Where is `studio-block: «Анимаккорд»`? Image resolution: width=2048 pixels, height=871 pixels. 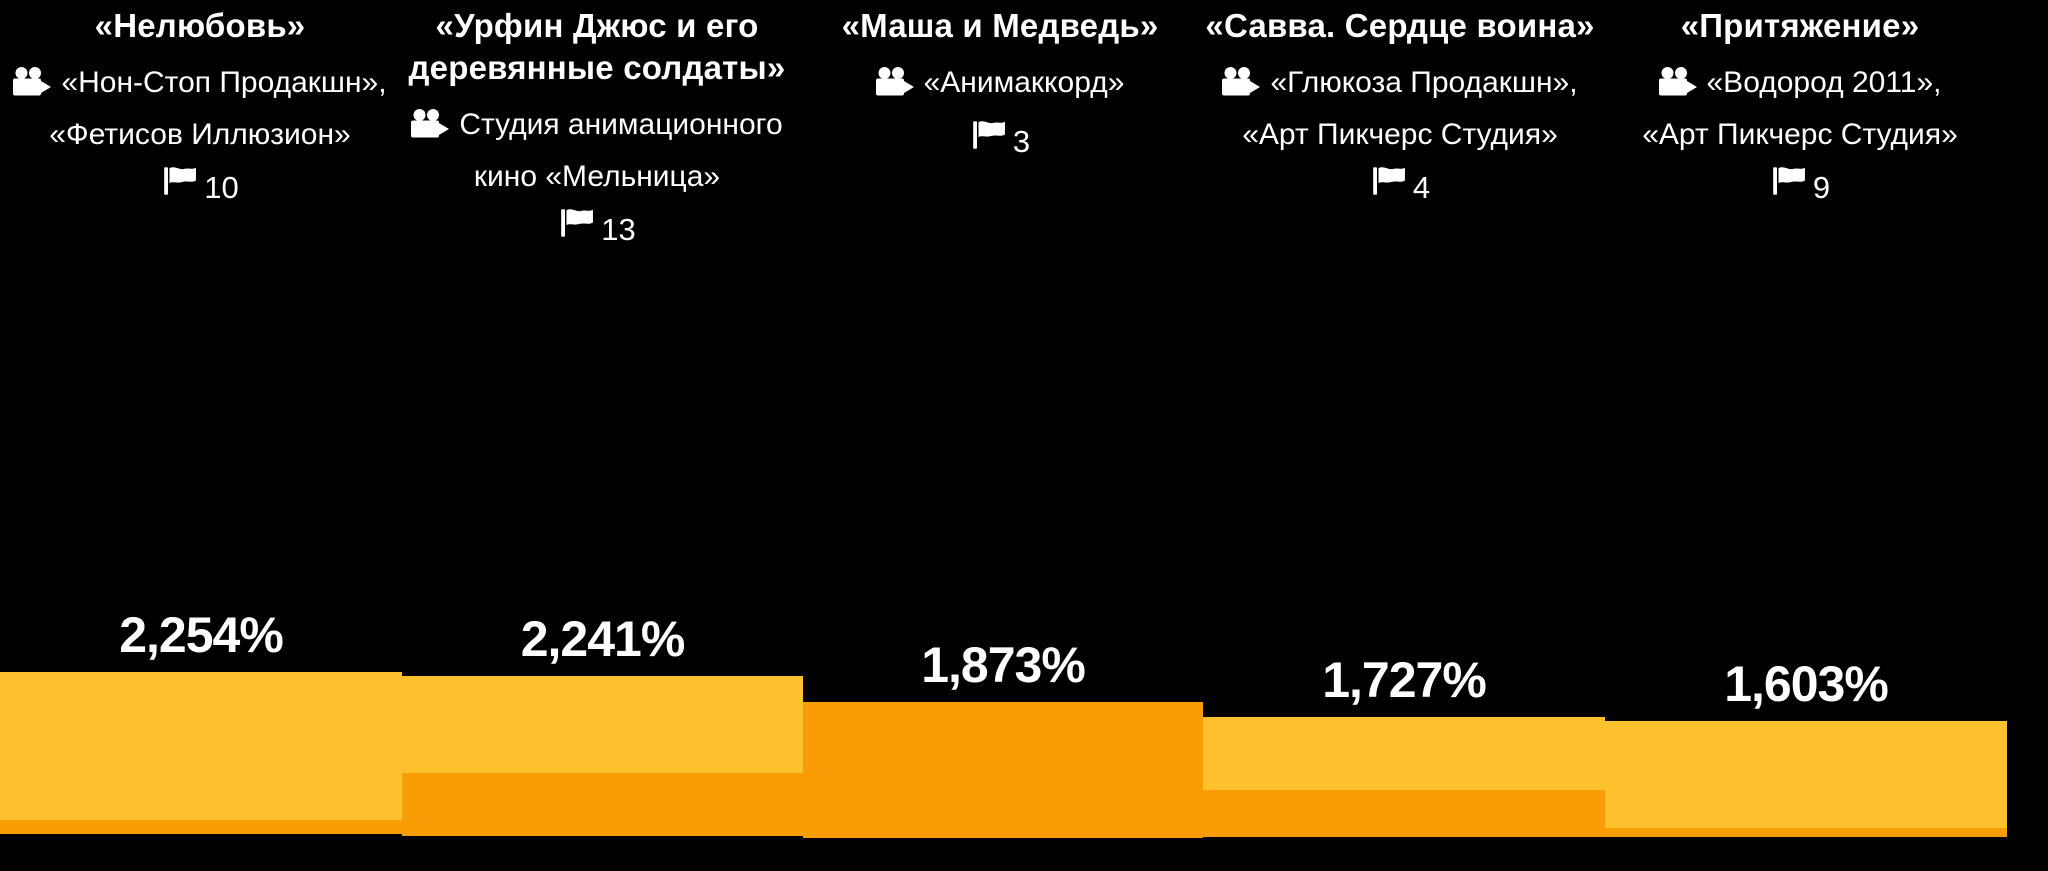 studio-block: «Анимаккорд» is located at coordinates (1000, 86).